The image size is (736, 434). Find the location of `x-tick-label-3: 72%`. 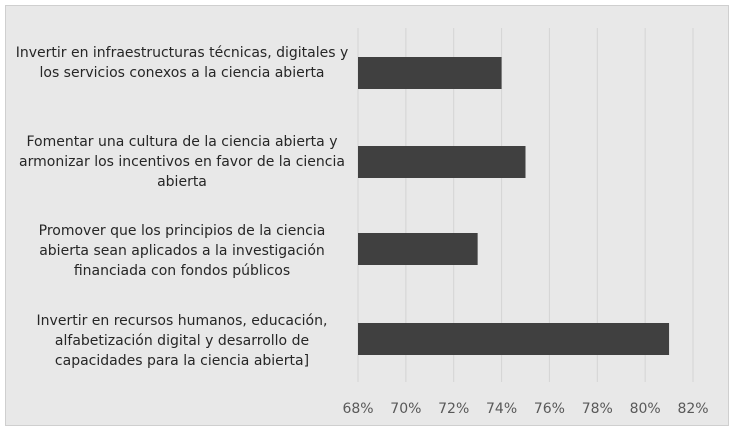

x-tick-label-3: 72% is located at coordinates (453, 409).